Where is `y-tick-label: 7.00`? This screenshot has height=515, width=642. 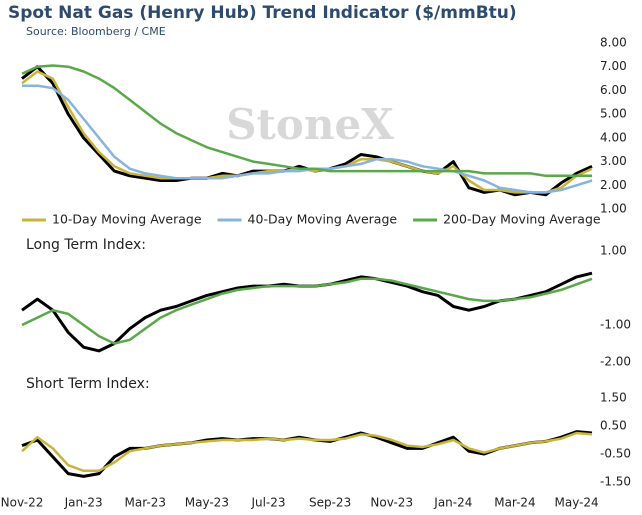 y-tick-label: 7.00 is located at coordinates (613, 66).